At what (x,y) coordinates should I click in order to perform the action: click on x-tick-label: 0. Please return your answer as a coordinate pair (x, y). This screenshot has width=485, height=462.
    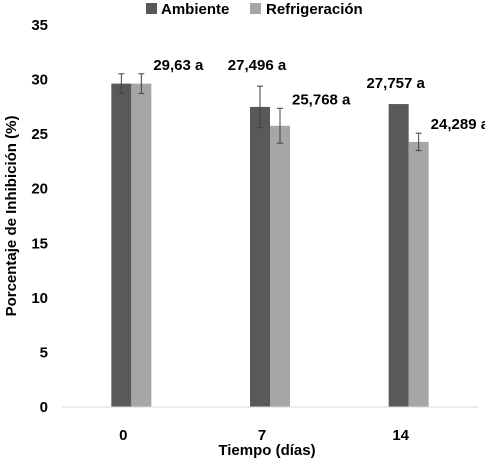
    Looking at the image, I should click on (123, 435).